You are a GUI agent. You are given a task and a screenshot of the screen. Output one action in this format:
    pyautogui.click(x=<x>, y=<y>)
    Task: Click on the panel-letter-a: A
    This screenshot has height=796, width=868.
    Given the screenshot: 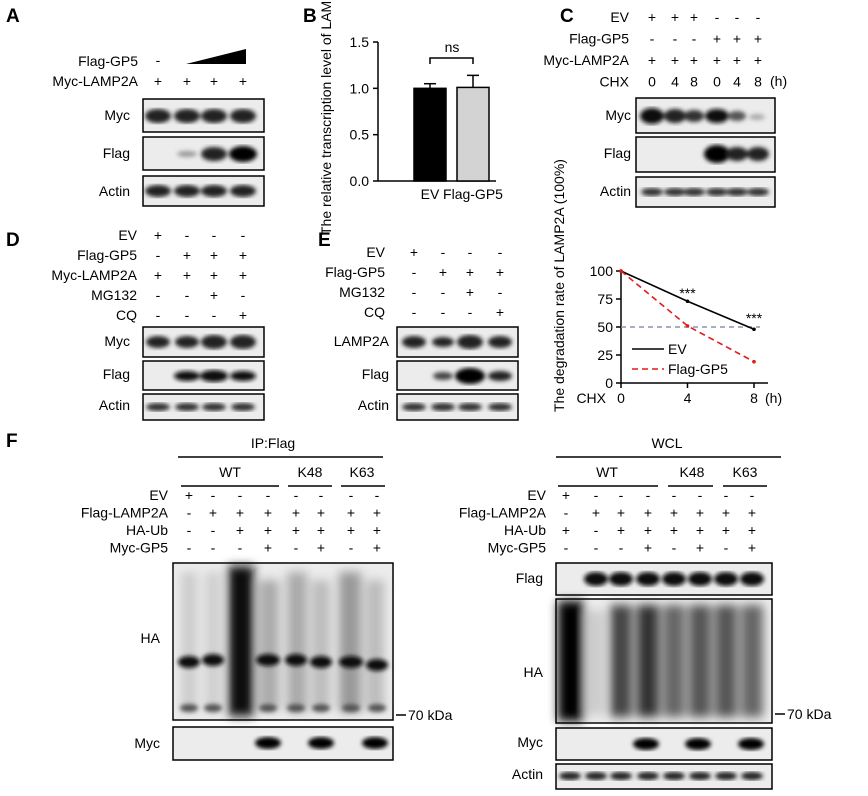 What is the action you would take?
    pyautogui.click(x=13, y=16)
    